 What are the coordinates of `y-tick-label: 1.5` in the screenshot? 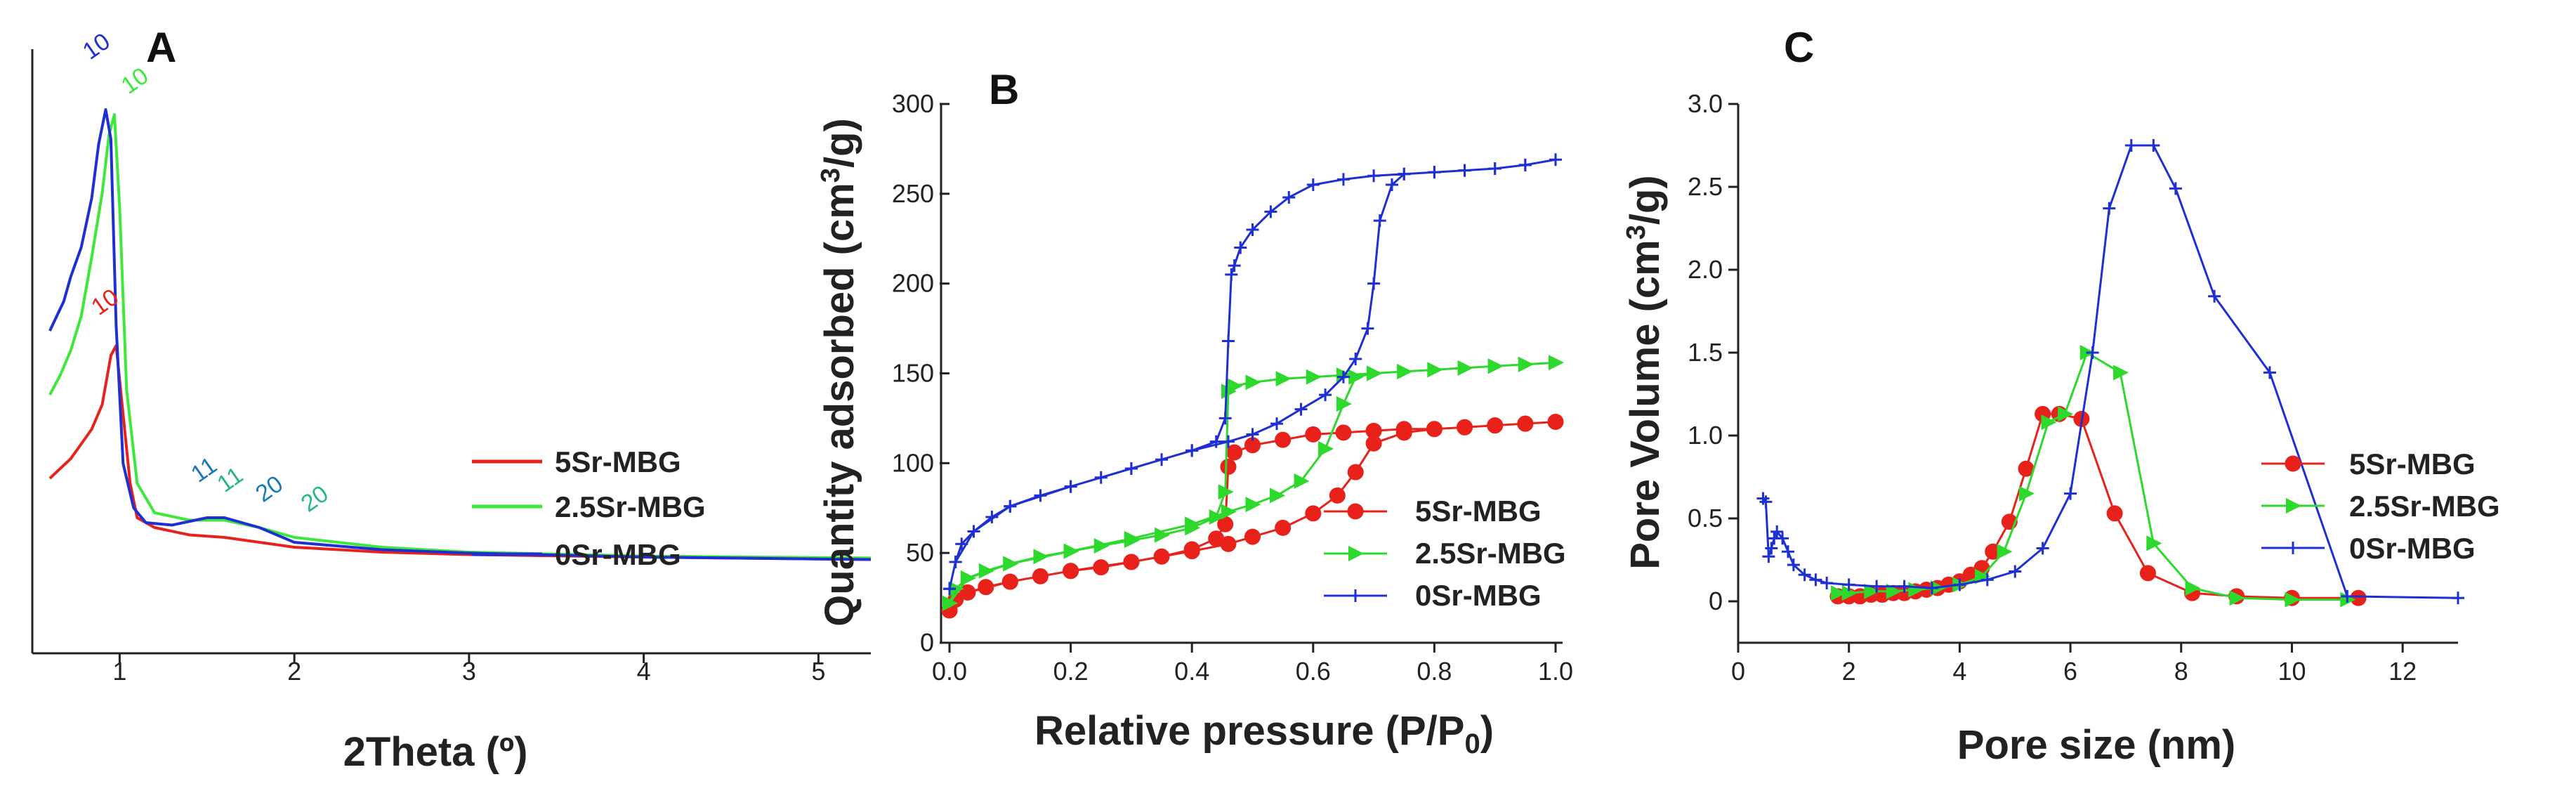 It's located at (1705, 352).